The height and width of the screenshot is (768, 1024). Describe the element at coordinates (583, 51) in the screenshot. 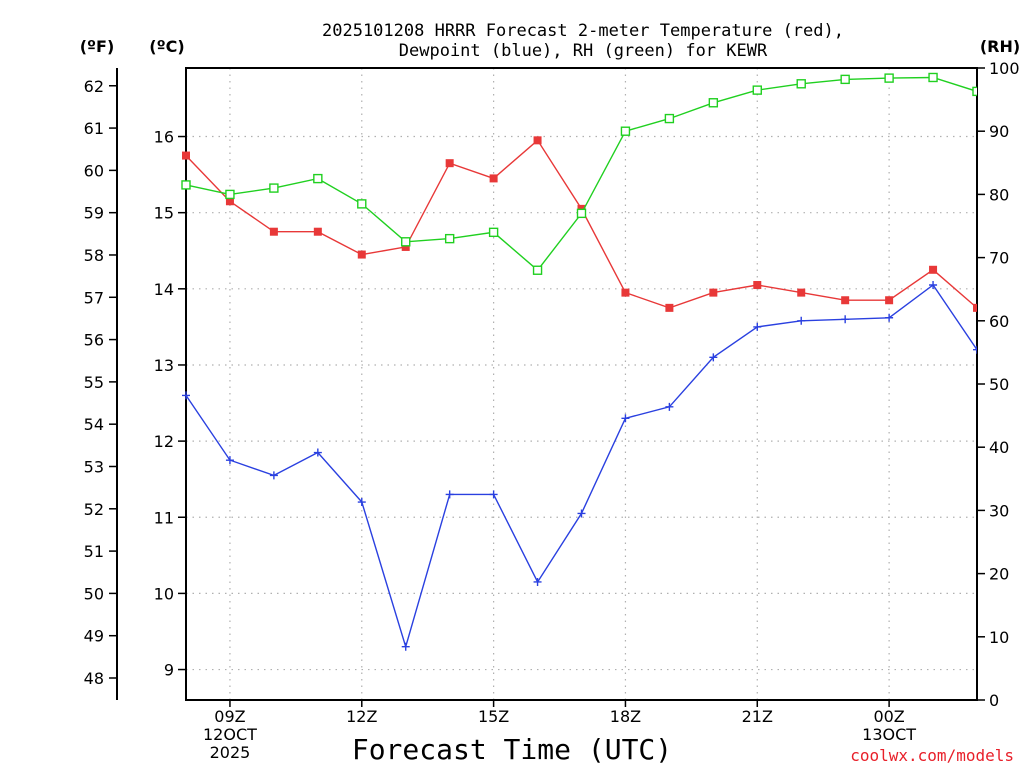

I see `chart-title-line2: Dewpoint (blue), RH (green) for KEWR` at that location.